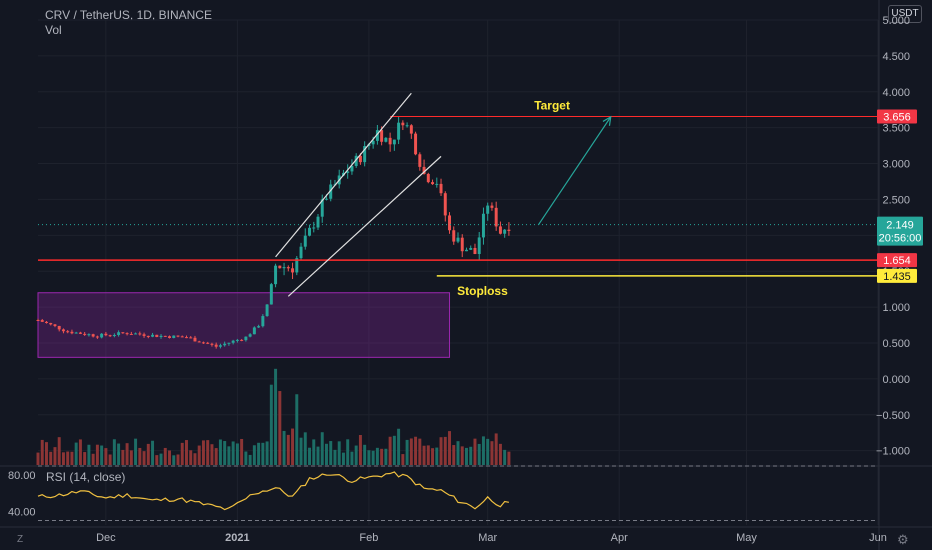  I want to click on projection-arrow-line, so click(575, 170).